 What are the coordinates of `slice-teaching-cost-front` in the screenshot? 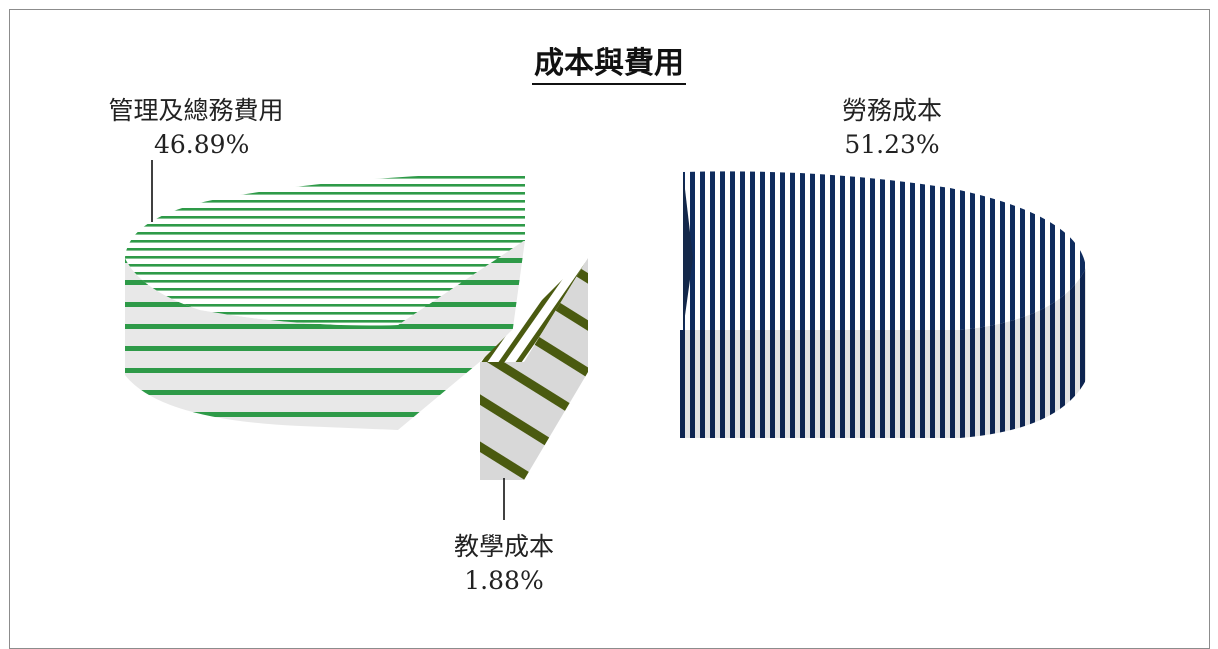 It's located at (502, 421).